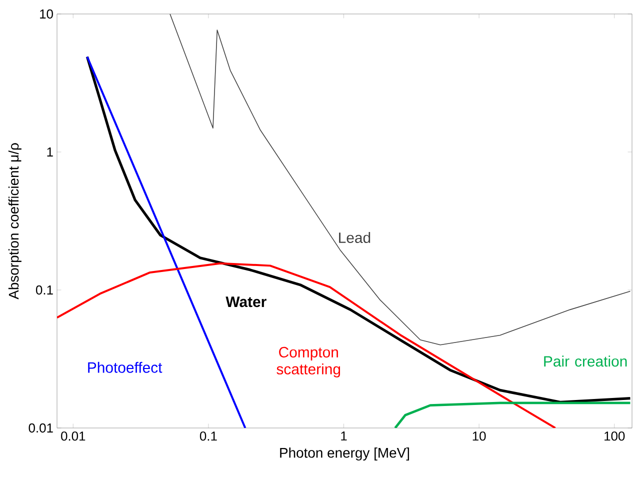 The height and width of the screenshot is (496, 638). Describe the element at coordinates (40, 428) in the screenshot. I see `y-tick-label: 0.01` at that location.